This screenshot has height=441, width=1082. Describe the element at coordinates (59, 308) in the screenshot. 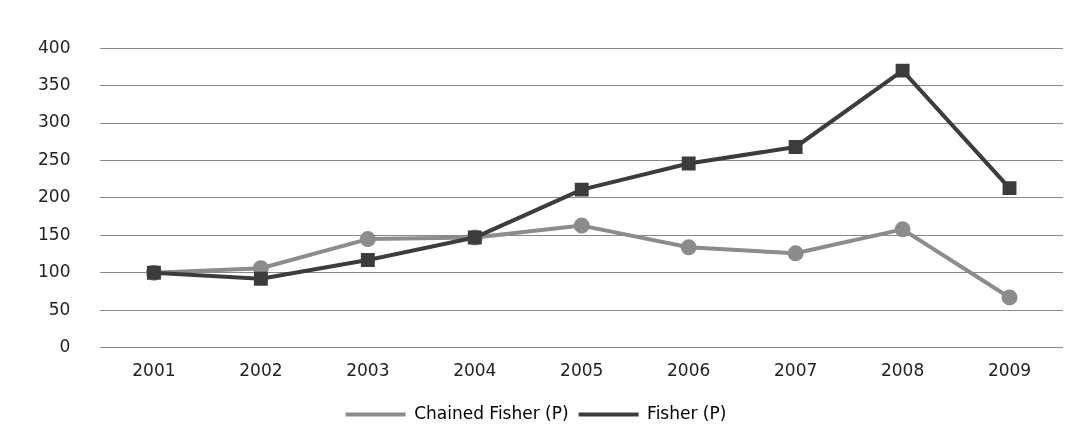

I see `y-tick-label: 50` at that location.